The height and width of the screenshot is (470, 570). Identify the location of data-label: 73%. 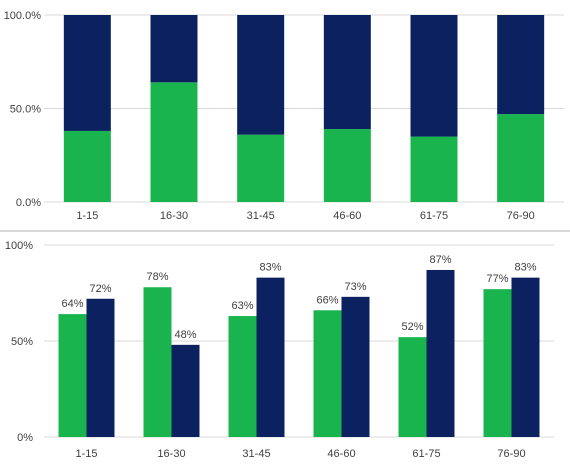
(355, 287).